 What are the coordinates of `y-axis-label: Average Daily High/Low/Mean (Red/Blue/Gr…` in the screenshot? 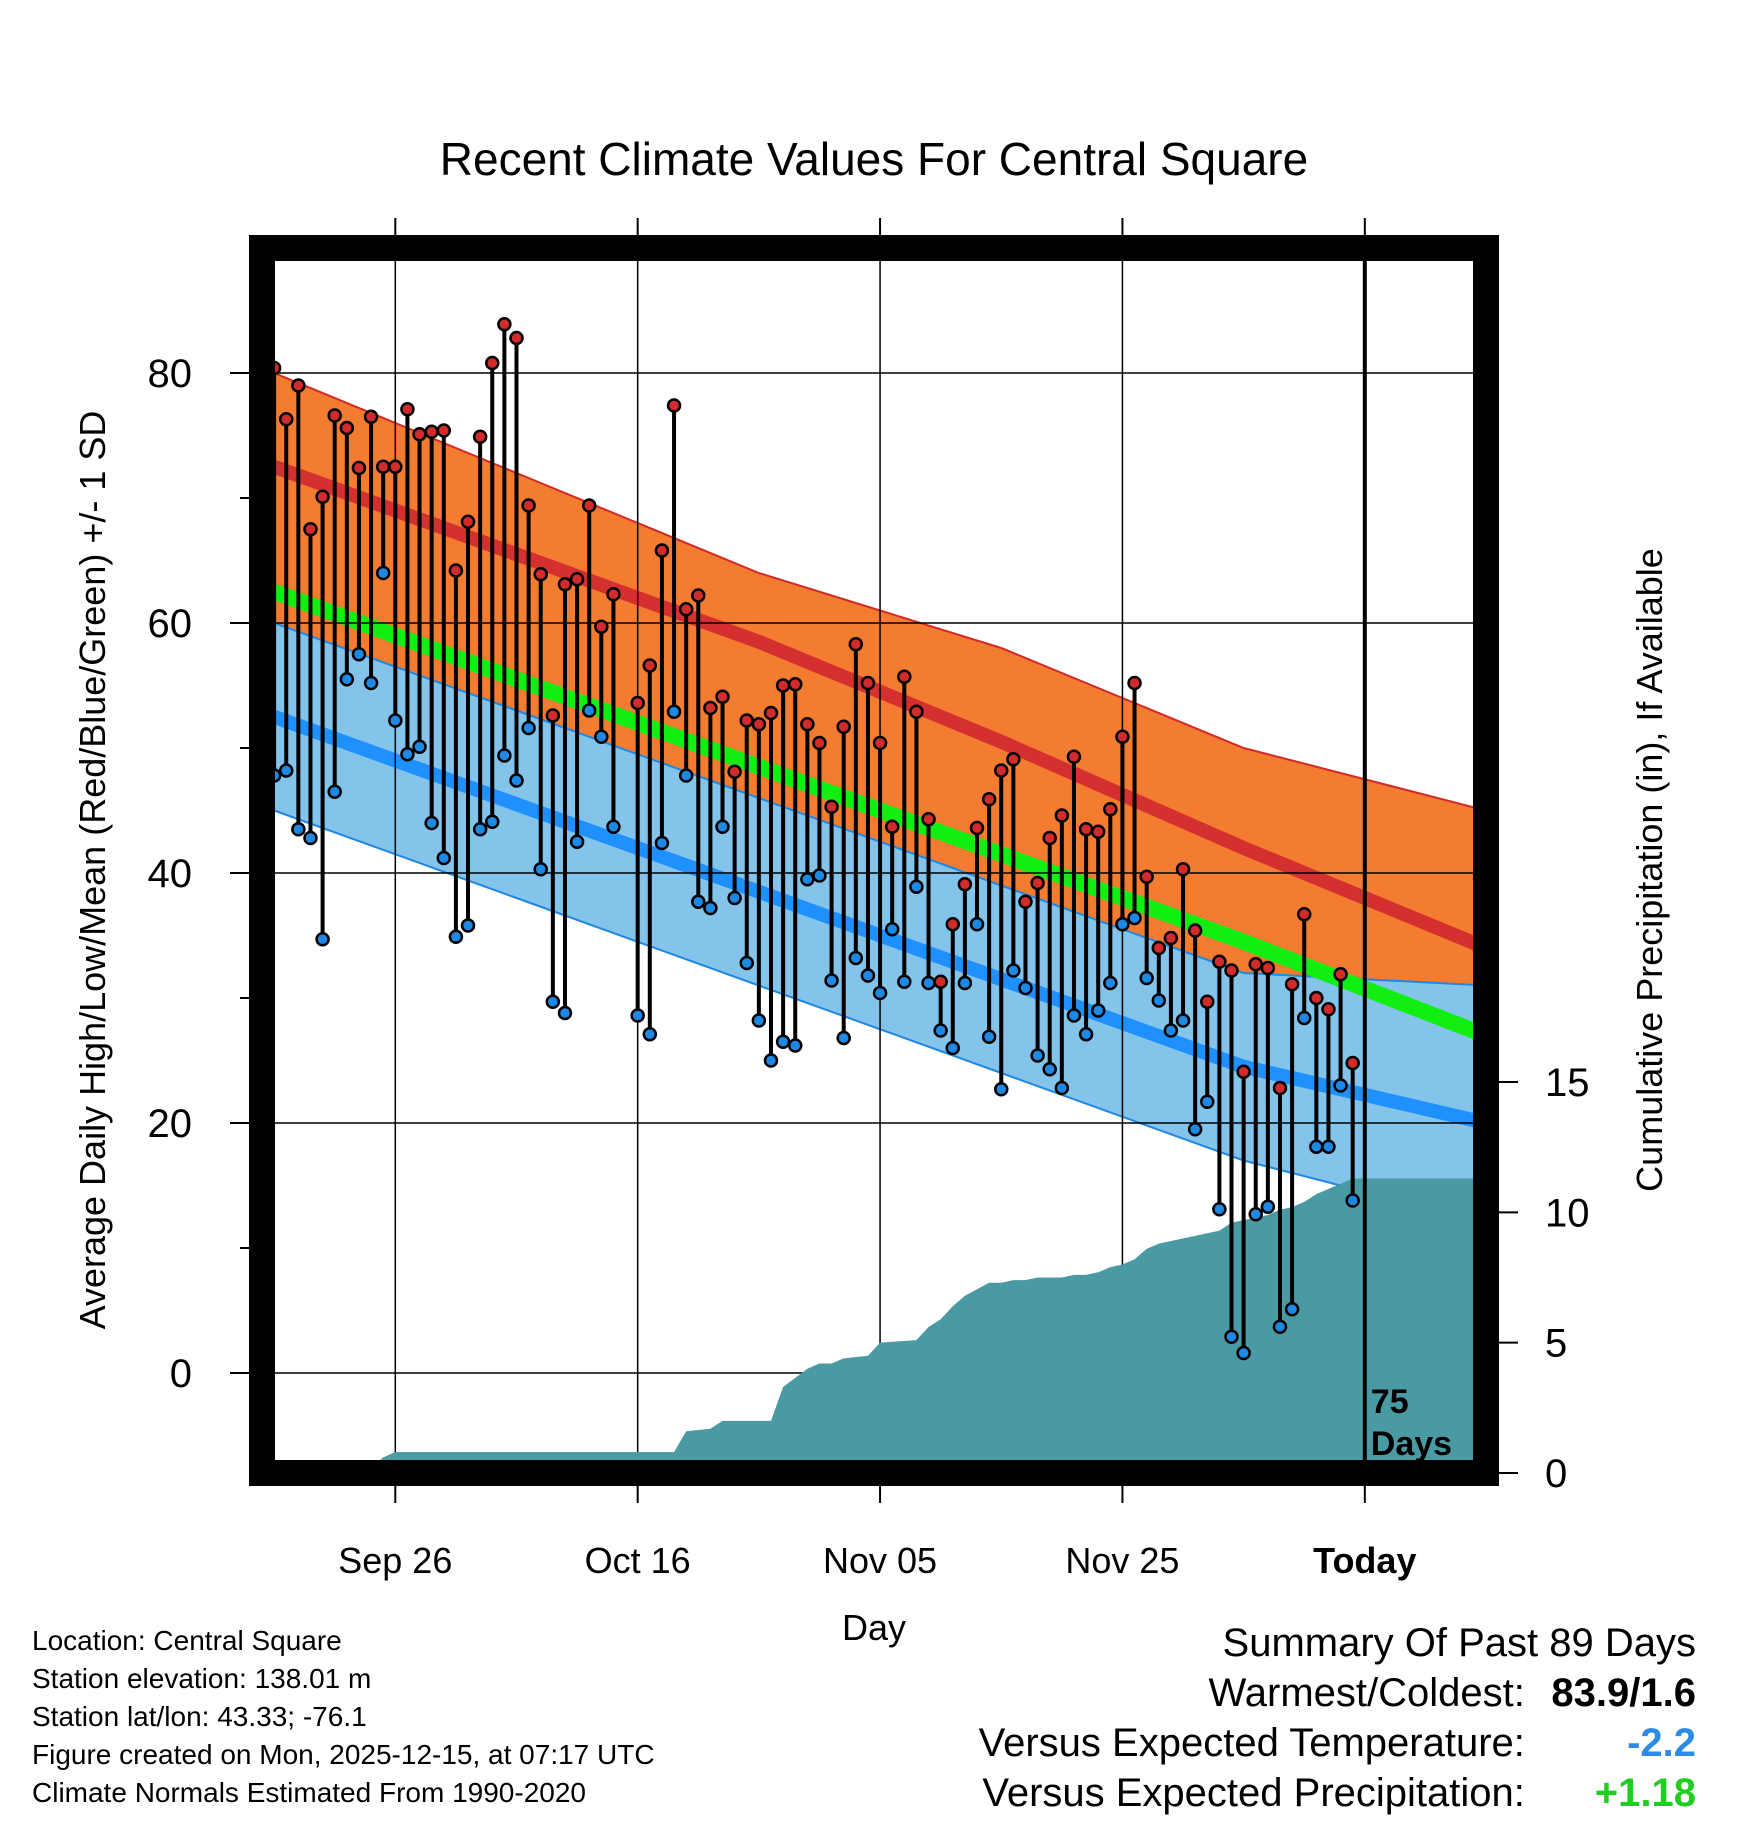 It's located at (92, 870).